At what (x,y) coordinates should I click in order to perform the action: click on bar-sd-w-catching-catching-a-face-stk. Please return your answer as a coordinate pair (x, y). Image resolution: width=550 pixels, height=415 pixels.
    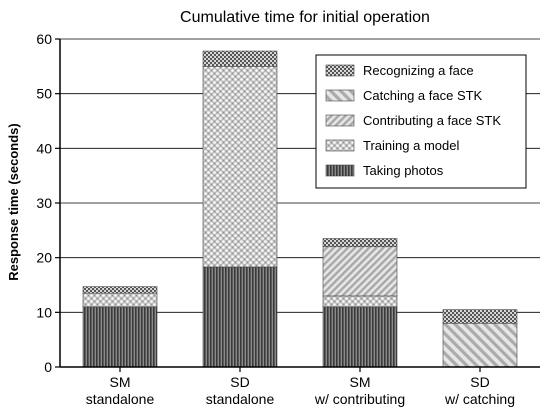
    Looking at the image, I should click on (480, 345).